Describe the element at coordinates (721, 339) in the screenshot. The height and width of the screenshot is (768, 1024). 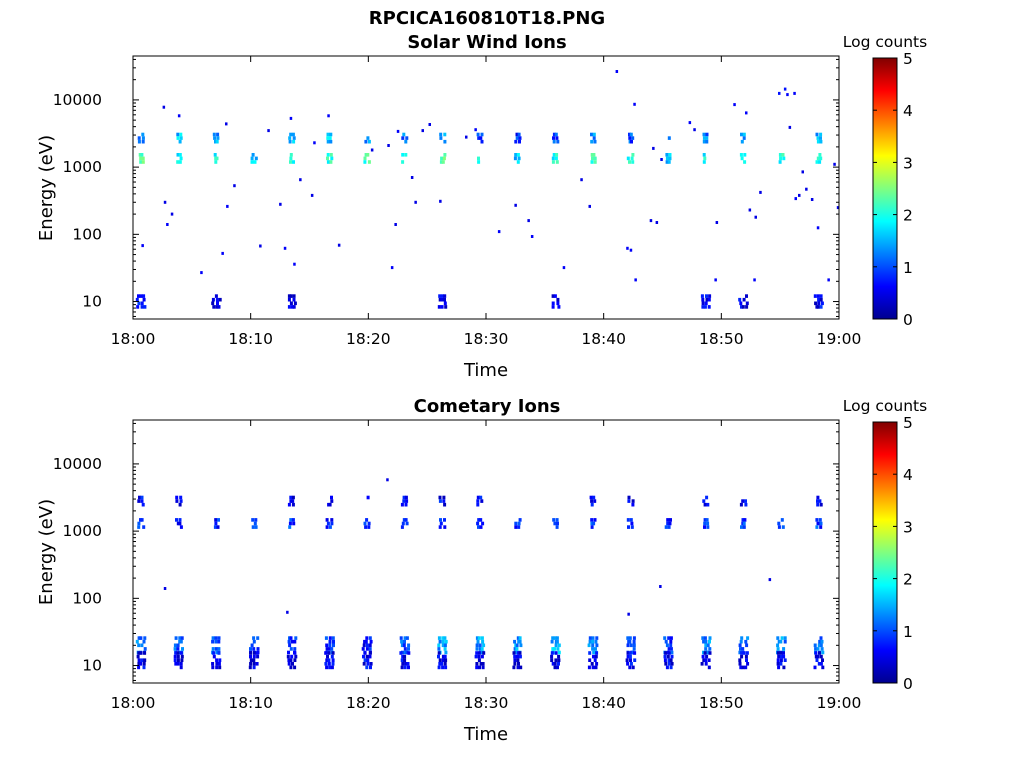
I see `x-tick-label: 18:50` at that location.